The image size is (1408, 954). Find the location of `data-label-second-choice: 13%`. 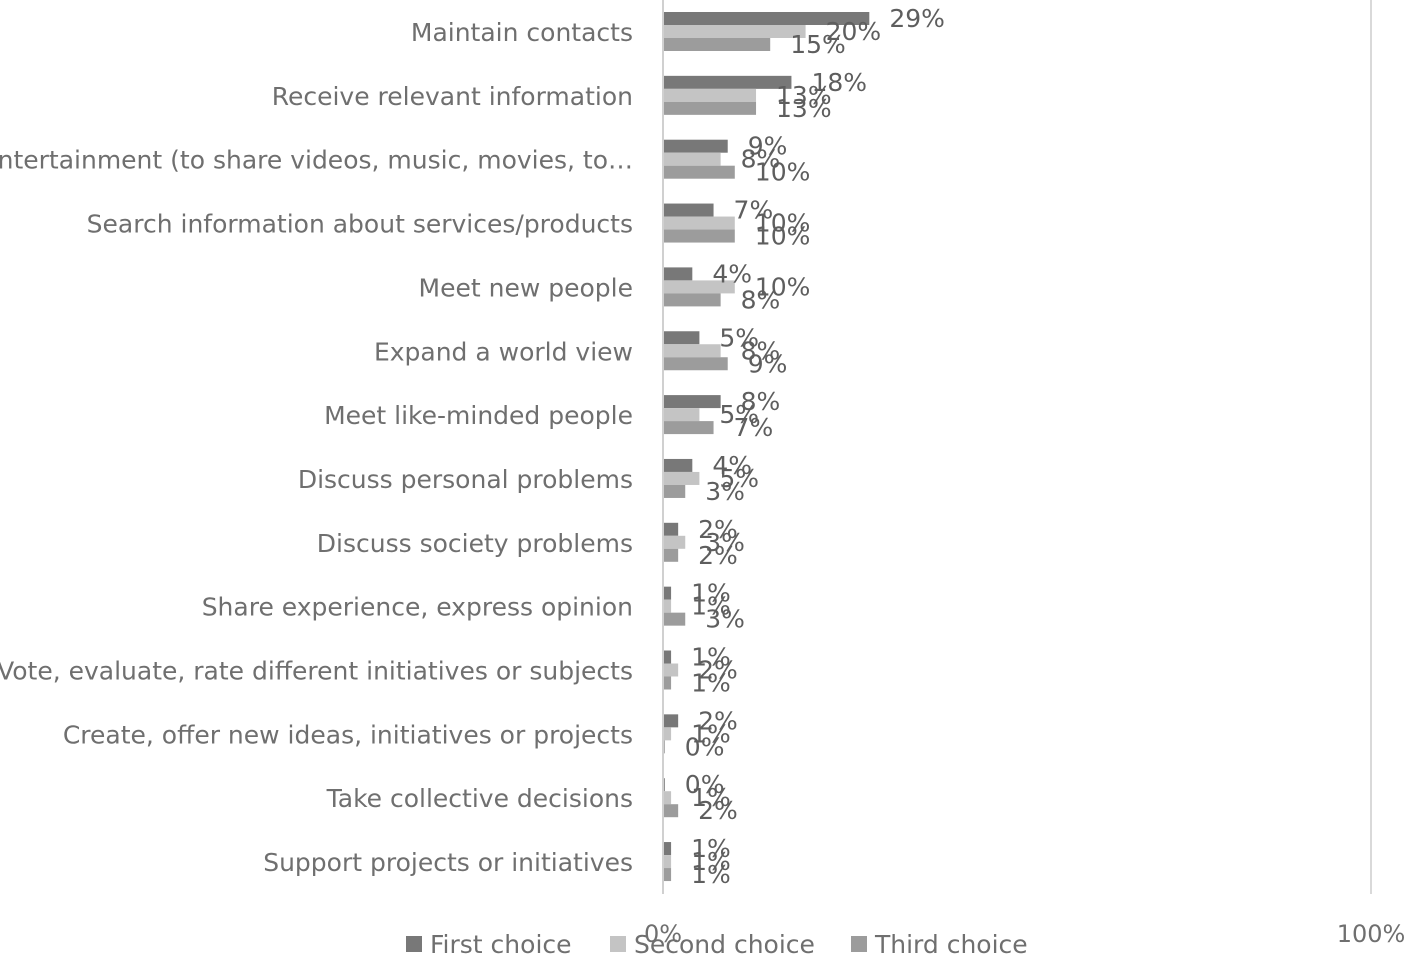

data-label-second-choice: 13% is located at coordinates (804, 95).